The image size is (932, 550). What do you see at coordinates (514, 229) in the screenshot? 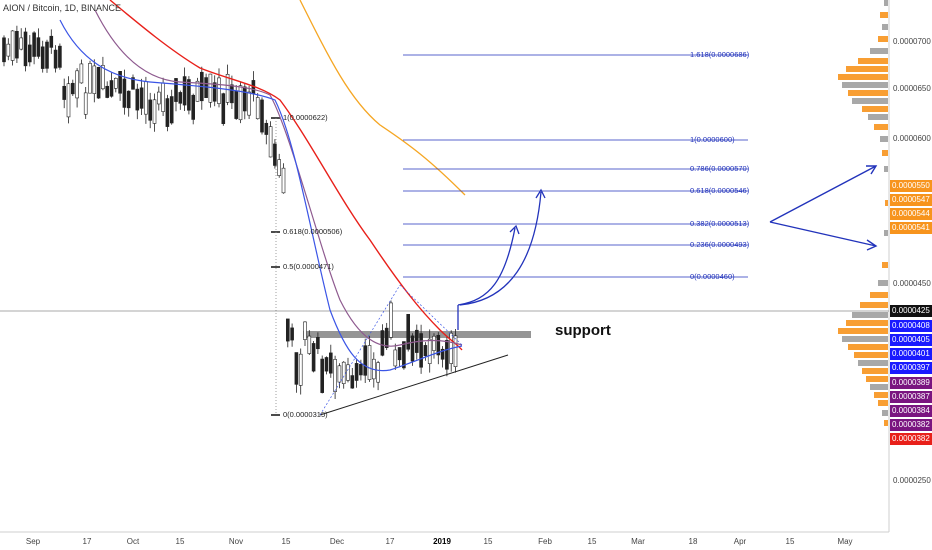
I see `projection-arrowhead` at bounding box center [514, 229].